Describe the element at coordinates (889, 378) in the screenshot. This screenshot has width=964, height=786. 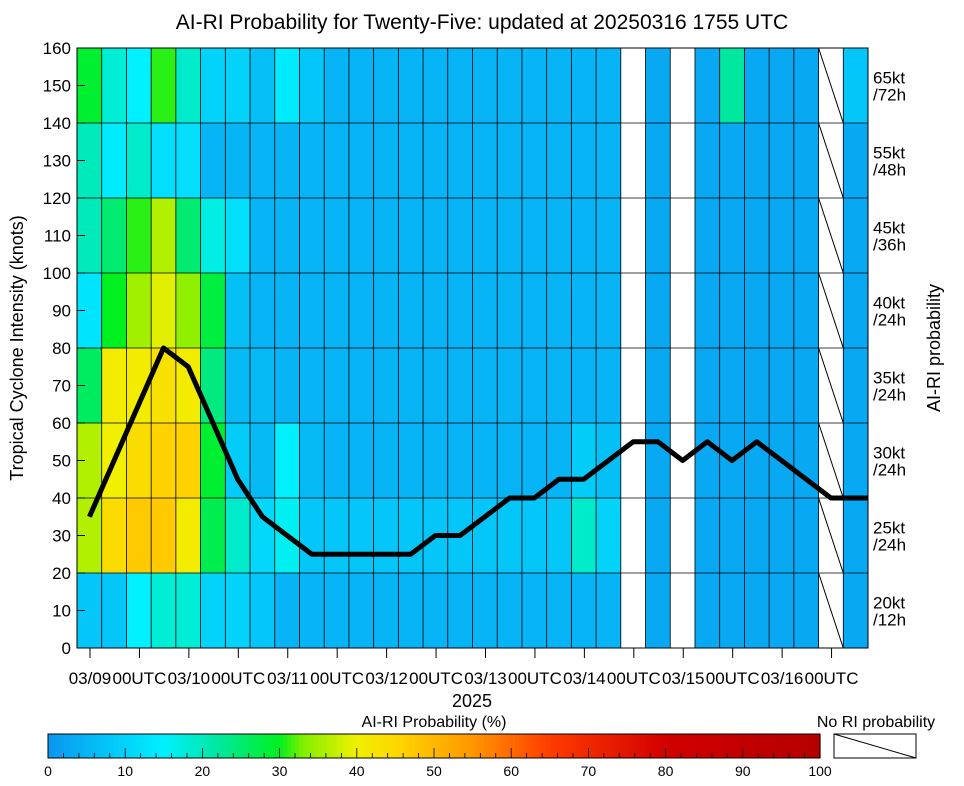
I see `band-label-speed: 35kt` at that location.